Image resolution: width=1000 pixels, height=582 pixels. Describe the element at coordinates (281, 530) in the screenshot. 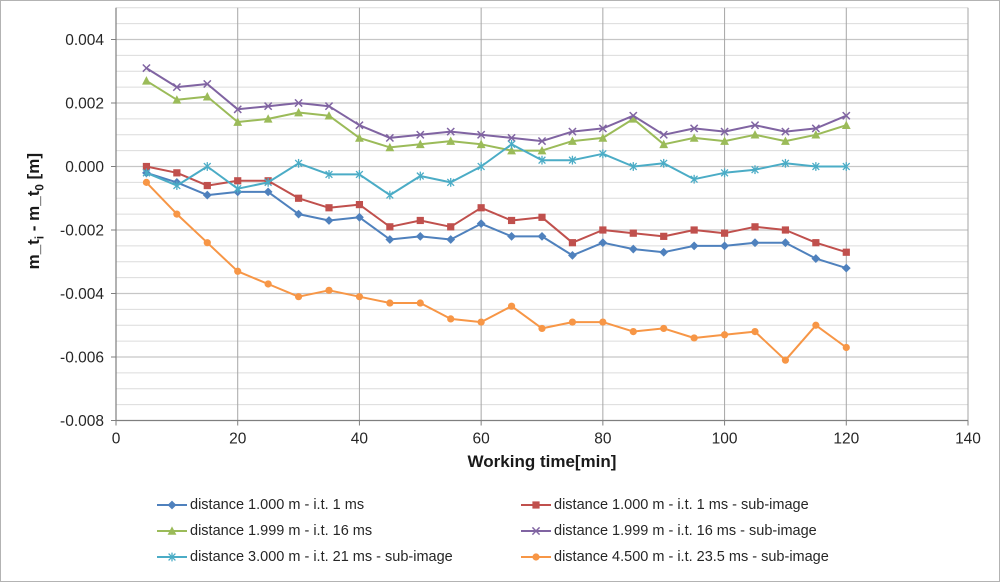

I see `legend-label: distance 1.999 m - i.t. 16 ms` at that location.